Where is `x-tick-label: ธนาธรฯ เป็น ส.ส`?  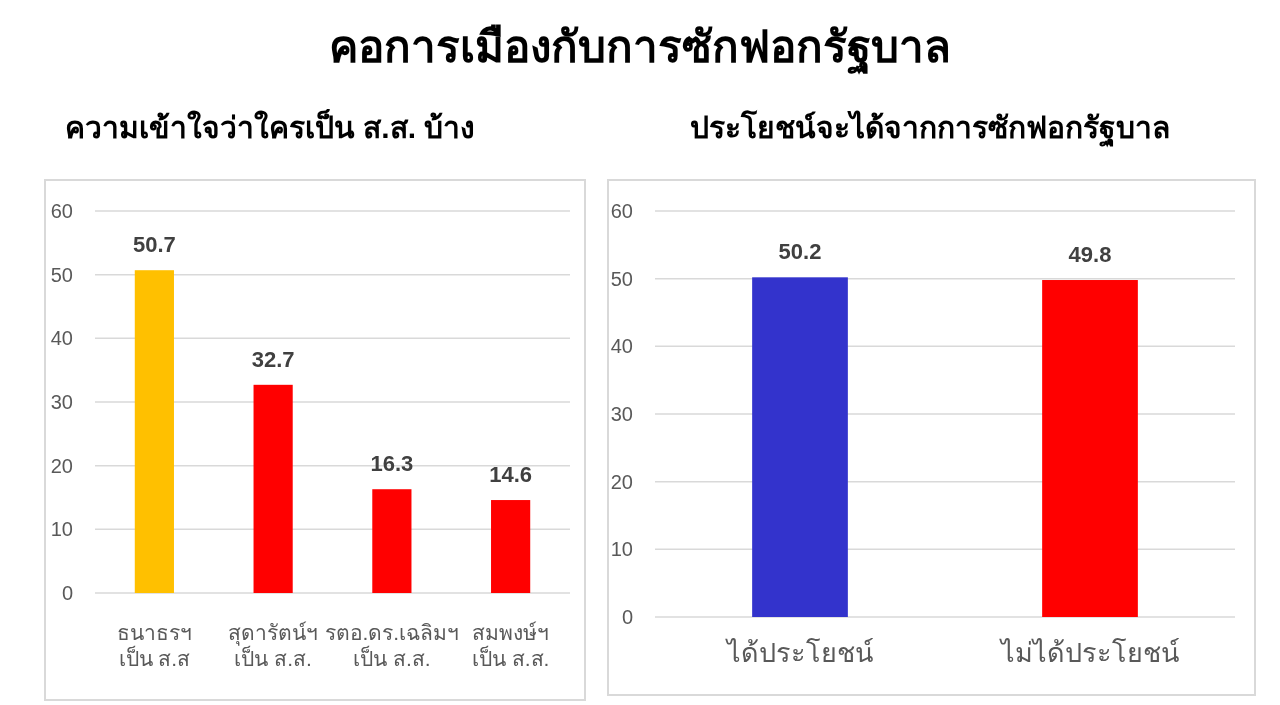 x-tick-label: ธนาธรฯ เป็น ส.ส is located at coordinates (154, 646).